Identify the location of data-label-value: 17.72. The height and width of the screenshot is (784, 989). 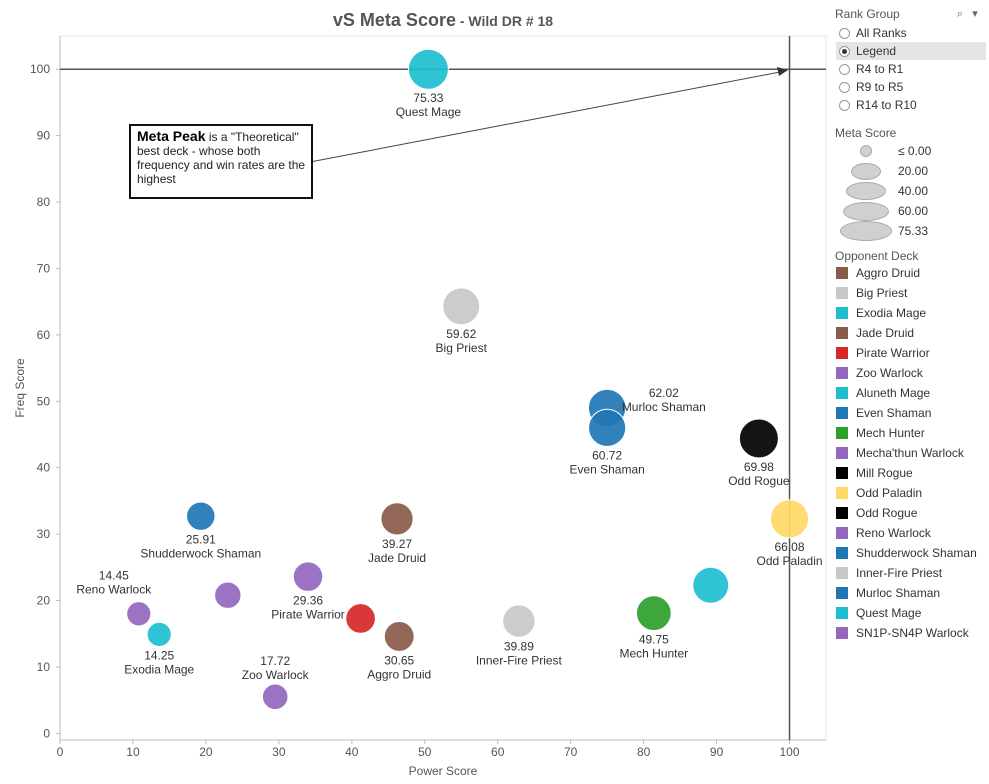
(275, 661).